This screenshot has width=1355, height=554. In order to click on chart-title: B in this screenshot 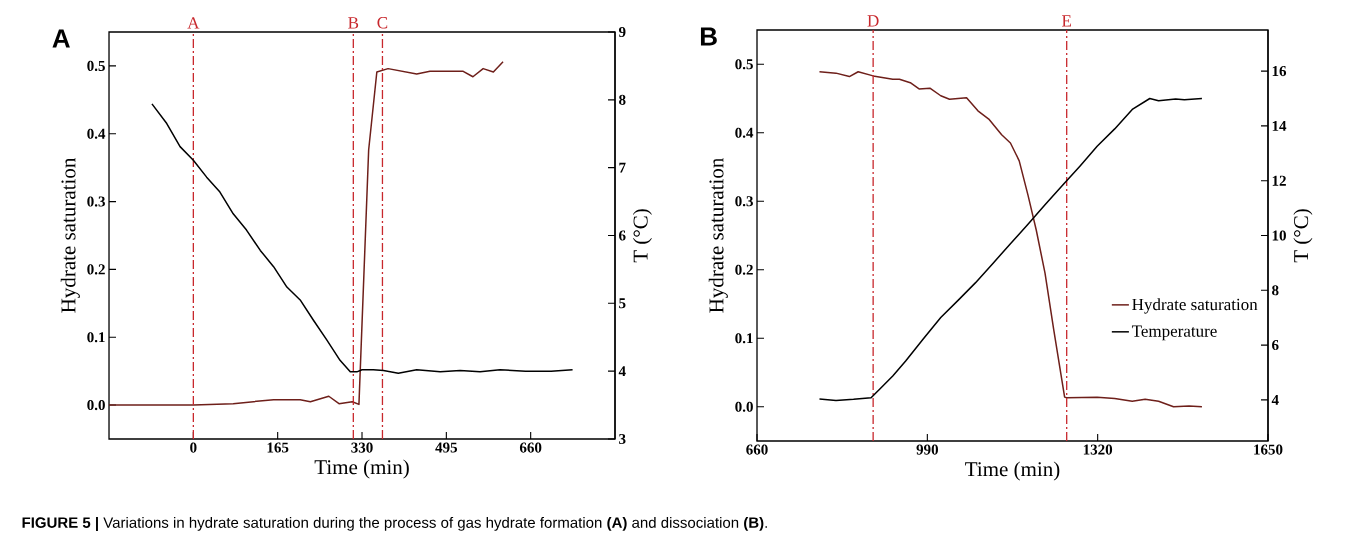, I will do `click(708, 36)`.